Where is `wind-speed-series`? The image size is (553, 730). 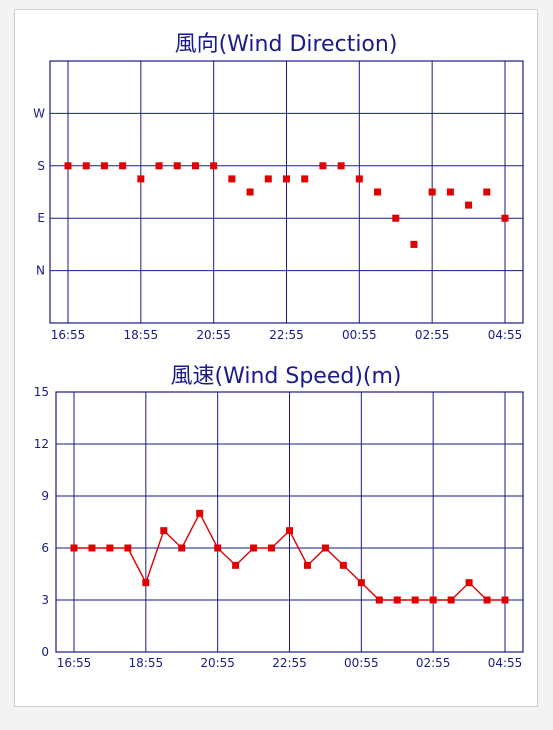
wind-speed-series is located at coordinates (289, 556).